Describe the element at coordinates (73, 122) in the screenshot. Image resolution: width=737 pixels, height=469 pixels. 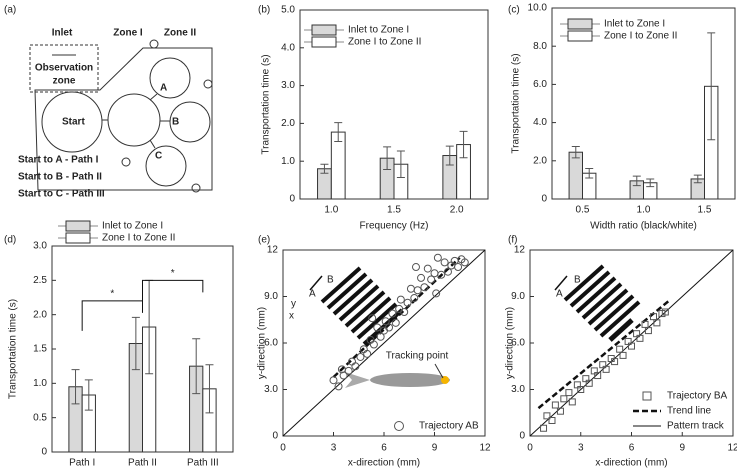
I see `start-label: Start` at that location.